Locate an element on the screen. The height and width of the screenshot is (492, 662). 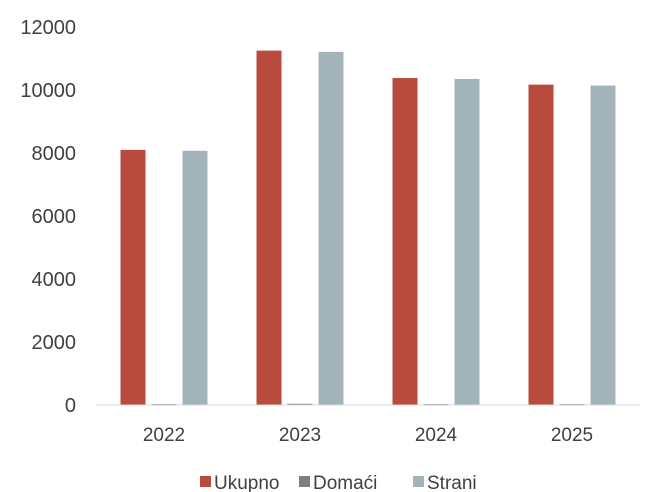
y-tick-label: 2000 is located at coordinates (54, 343).